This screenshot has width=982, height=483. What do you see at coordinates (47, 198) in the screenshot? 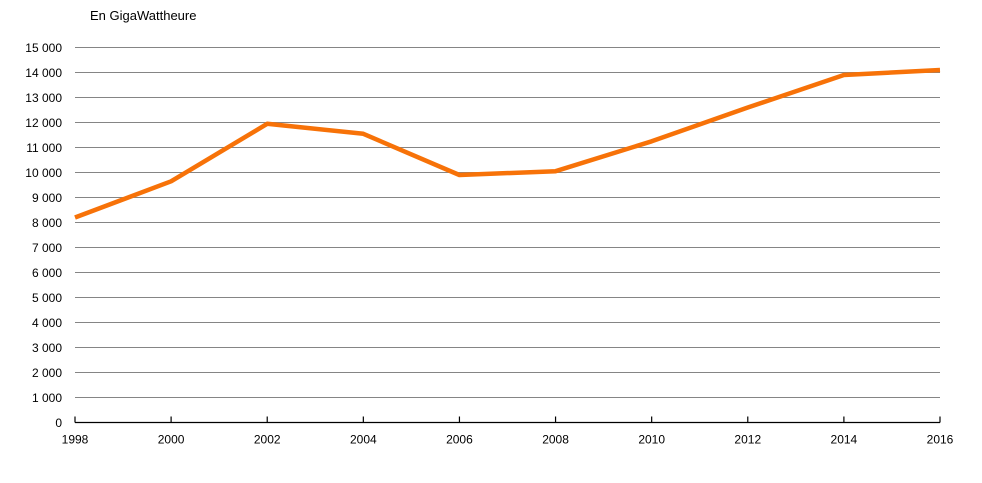
I see `y-axis-tick-label: 9 000` at bounding box center [47, 198].